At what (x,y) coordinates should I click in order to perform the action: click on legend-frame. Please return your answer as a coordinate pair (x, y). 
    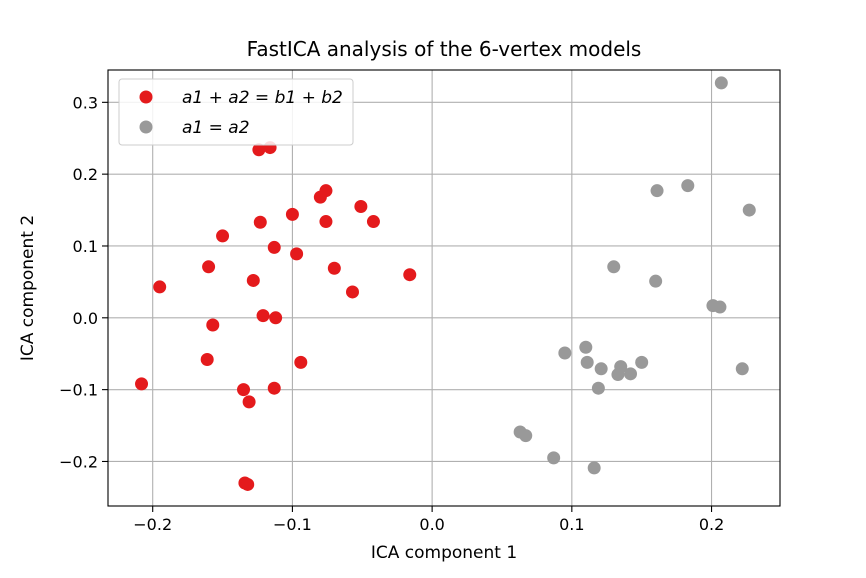
    Looking at the image, I should click on (236, 112).